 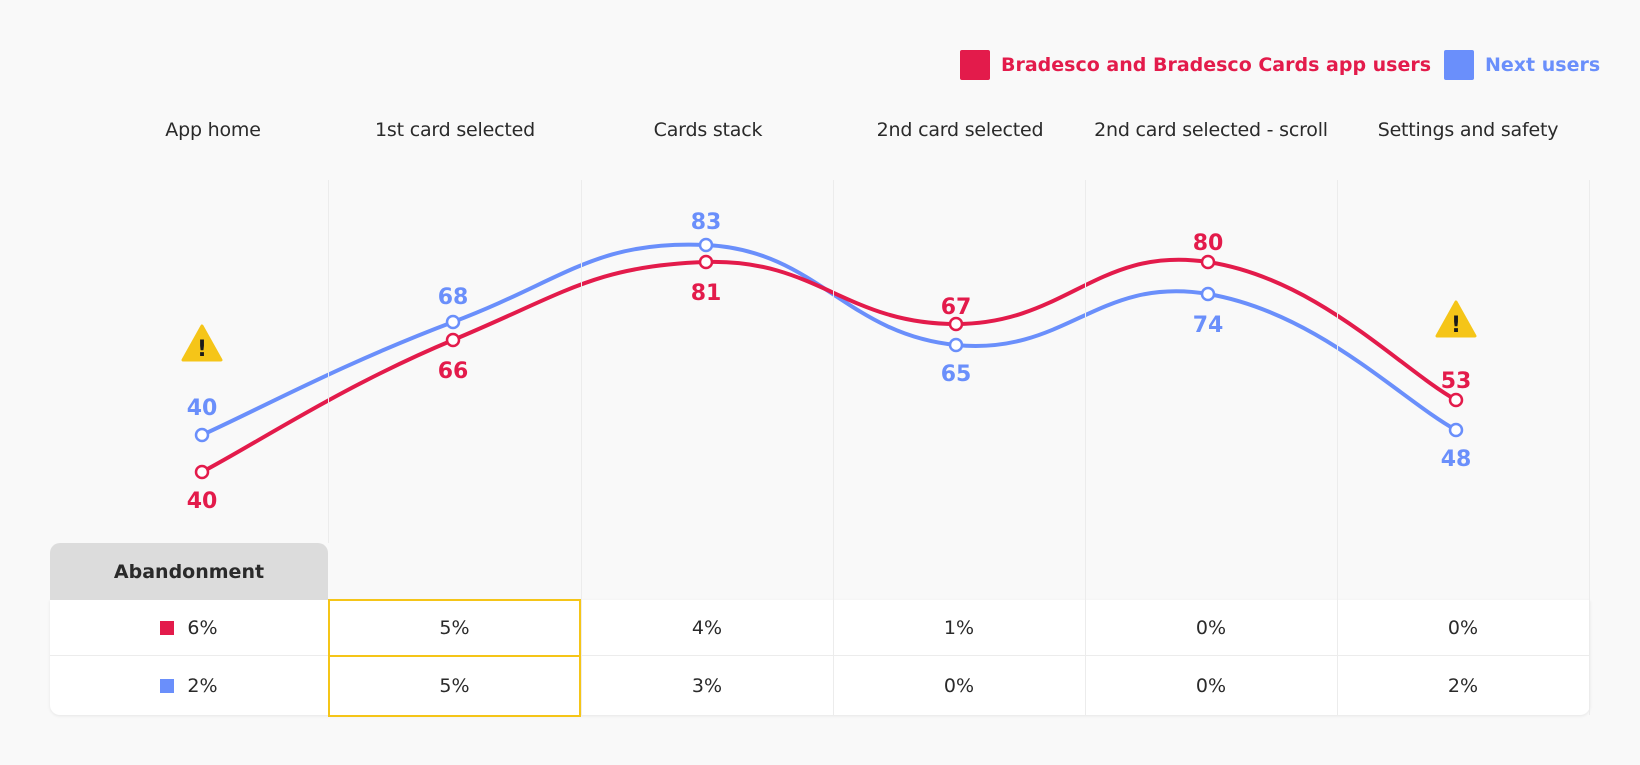 I want to click on data-label: 67, so click(x=956, y=307).